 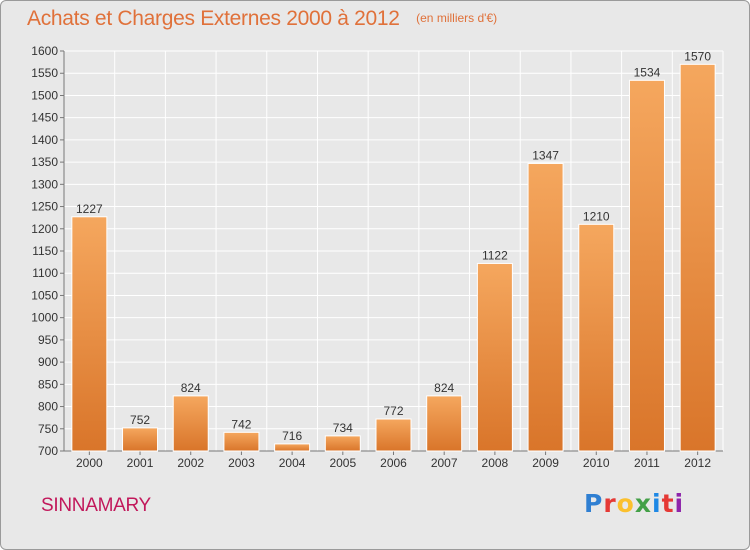 I want to click on y-tick-label: 850, so click(x=48, y=384).